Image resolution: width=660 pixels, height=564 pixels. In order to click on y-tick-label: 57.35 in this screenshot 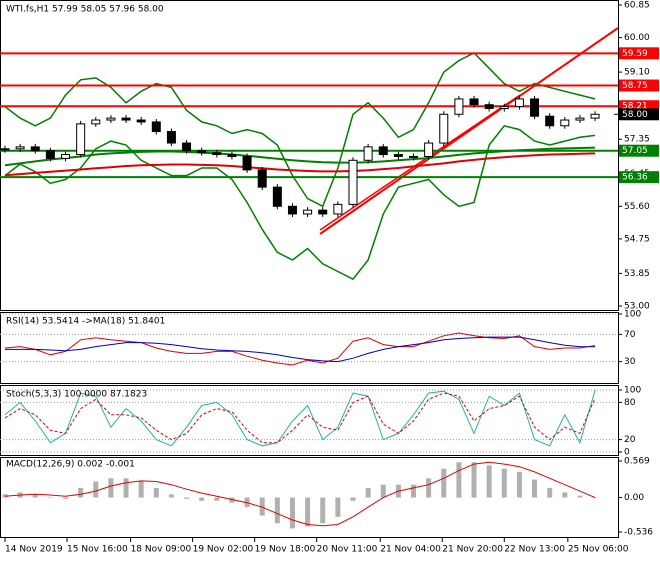, I will do `click(637, 140)`.